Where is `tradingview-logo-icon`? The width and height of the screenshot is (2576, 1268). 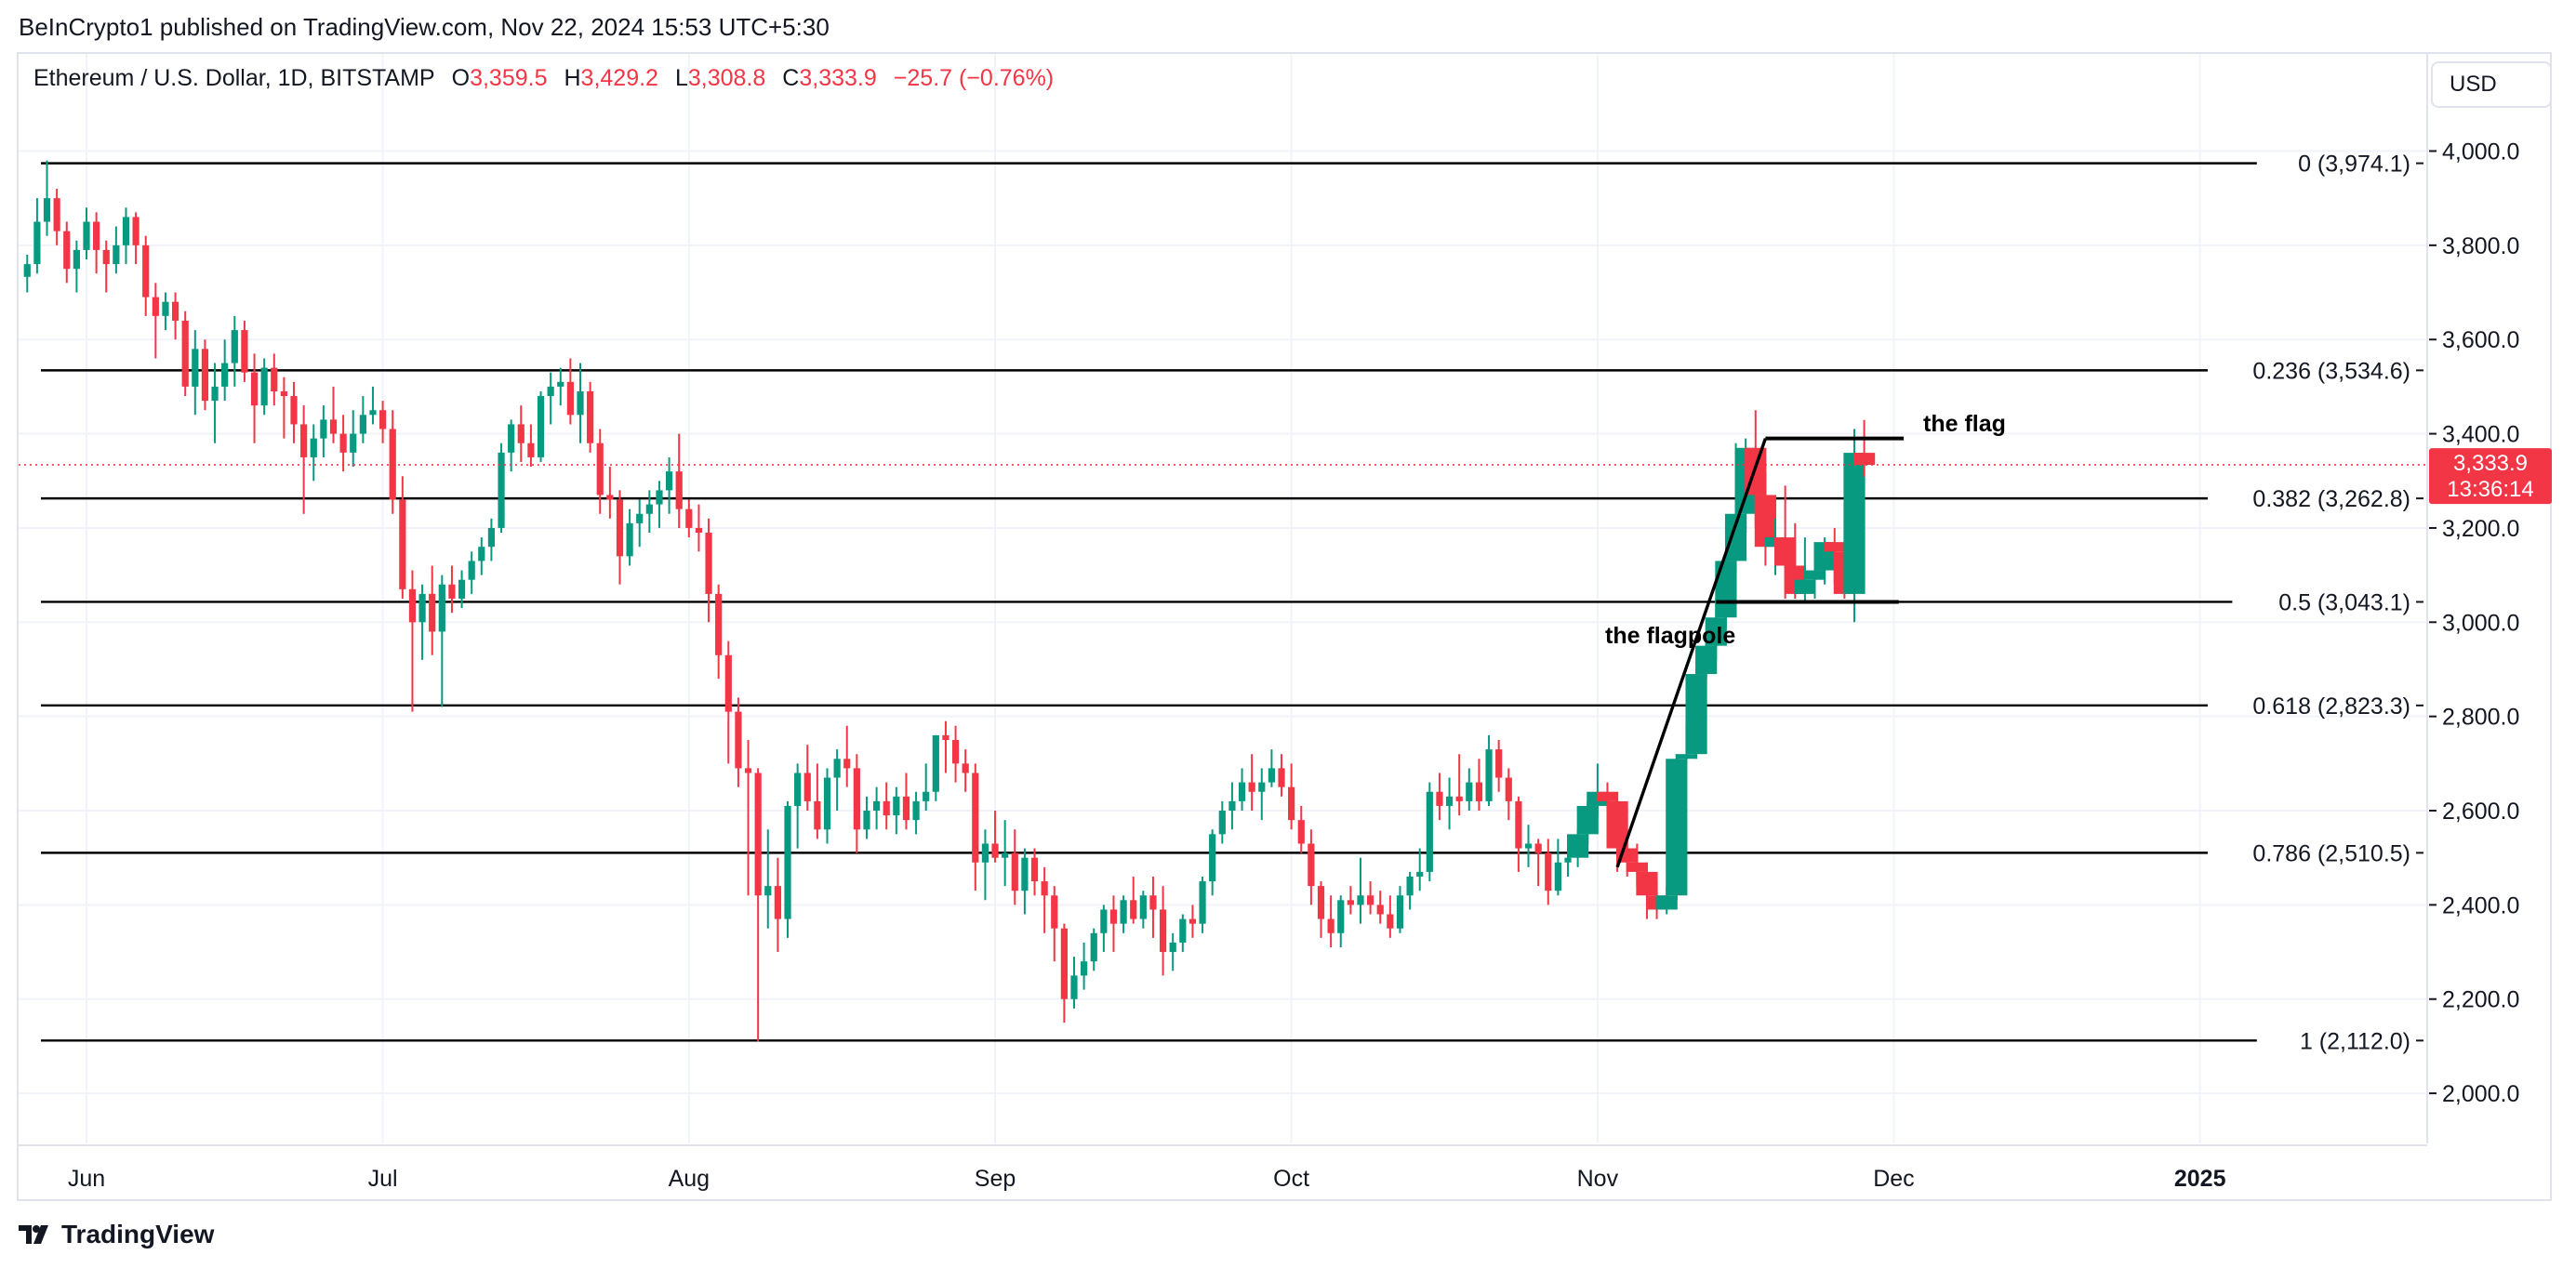 tradingview-logo-icon is located at coordinates (33, 1234).